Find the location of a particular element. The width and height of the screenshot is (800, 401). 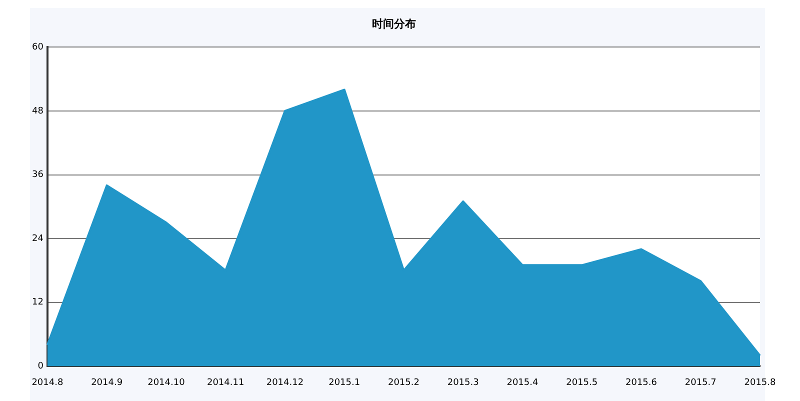

y-tick-label: 48 is located at coordinates (38, 111).